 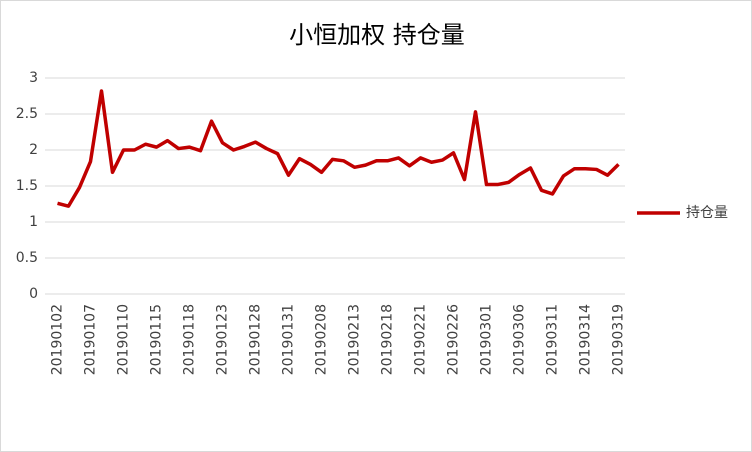 What do you see at coordinates (190, 339) in the screenshot?
I see `x-tick-label: 20190118` at bounding box center [190, 339].